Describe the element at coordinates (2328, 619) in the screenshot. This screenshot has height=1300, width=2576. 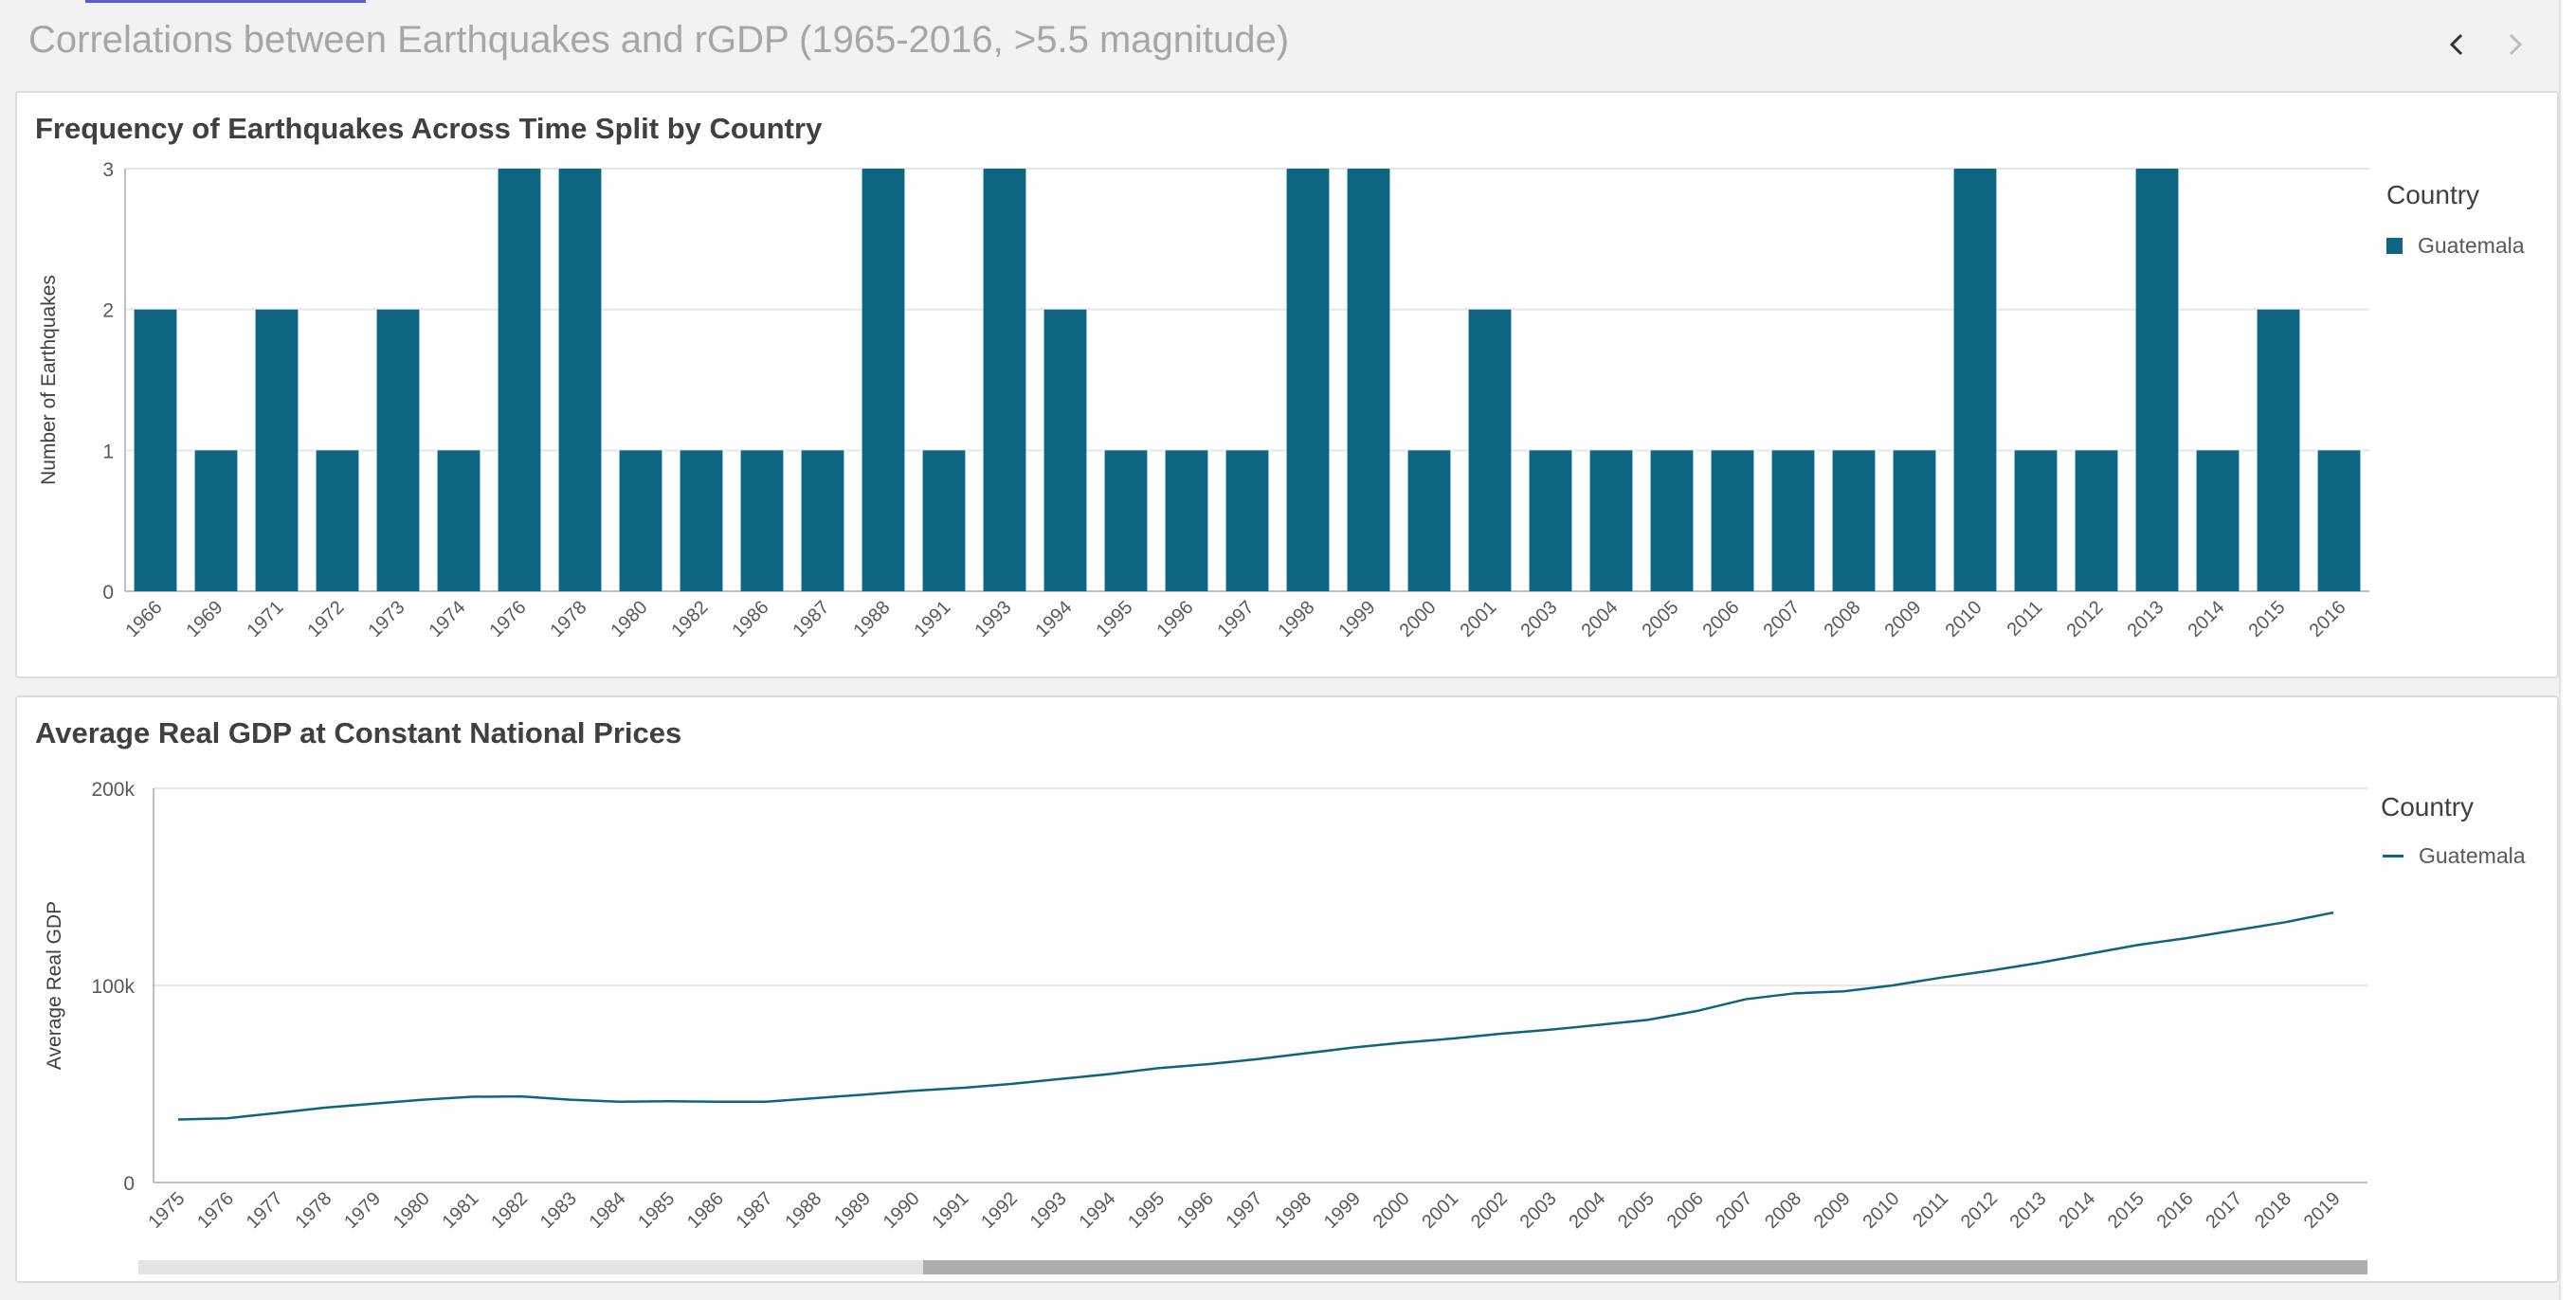
I see `bar-x-tick-label: 2016` at that location.